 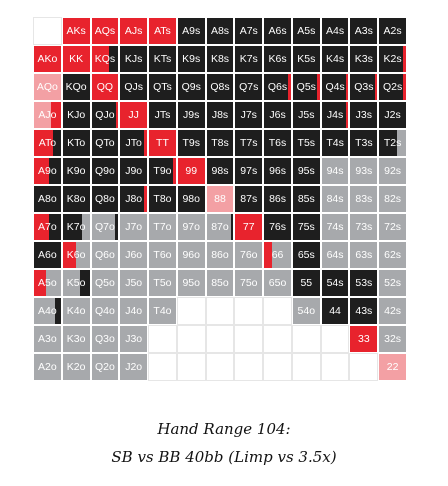 What do you see at coordinates (191, 115) in the screenshot?
I see `hand-label: J9s` at bounding box center [191, 115].